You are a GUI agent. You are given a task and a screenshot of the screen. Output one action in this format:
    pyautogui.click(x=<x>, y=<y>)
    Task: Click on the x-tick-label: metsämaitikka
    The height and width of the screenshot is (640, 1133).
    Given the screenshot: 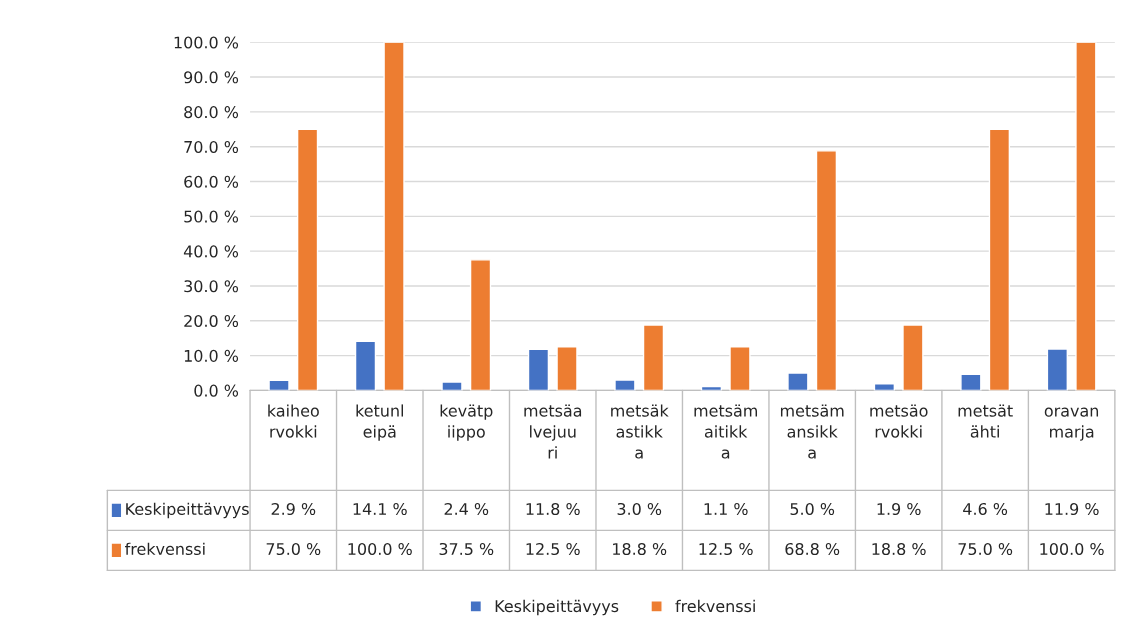 What is the action you would take?
    pyautogui.click(x=726, y=431)
    